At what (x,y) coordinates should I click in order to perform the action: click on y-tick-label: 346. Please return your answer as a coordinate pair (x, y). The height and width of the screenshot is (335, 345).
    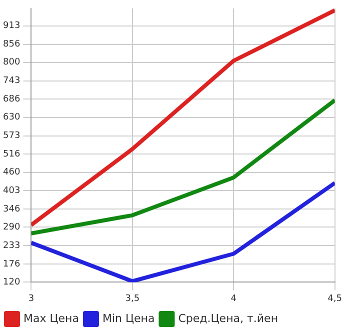
    Looking at the image, I should click on (11, 209).